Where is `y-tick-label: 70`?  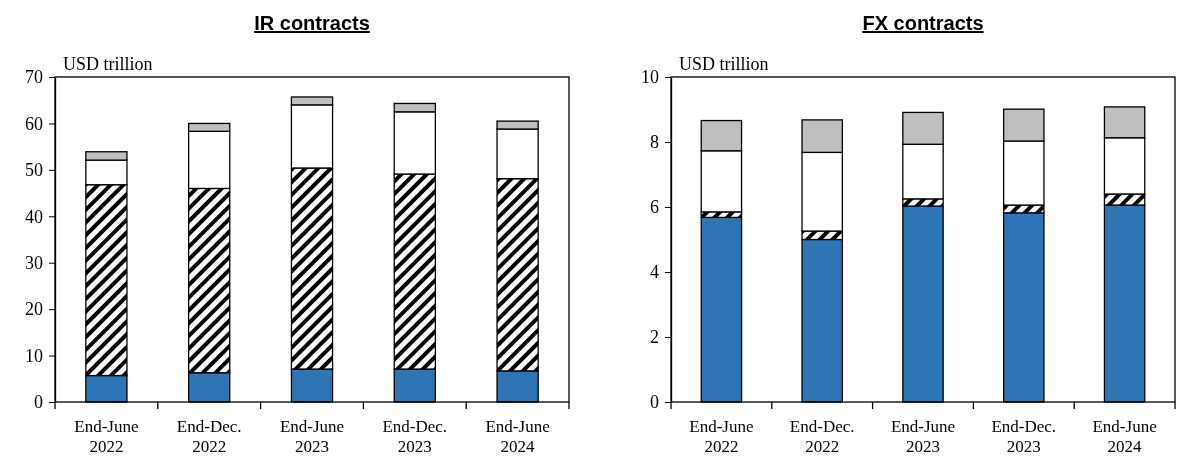
y-tick-label: 70 is located at coordinates (34, 77).